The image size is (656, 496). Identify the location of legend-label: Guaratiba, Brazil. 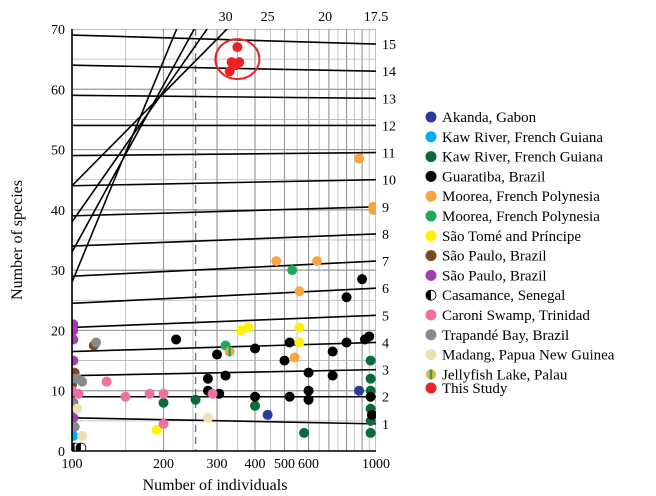
(493, 177).